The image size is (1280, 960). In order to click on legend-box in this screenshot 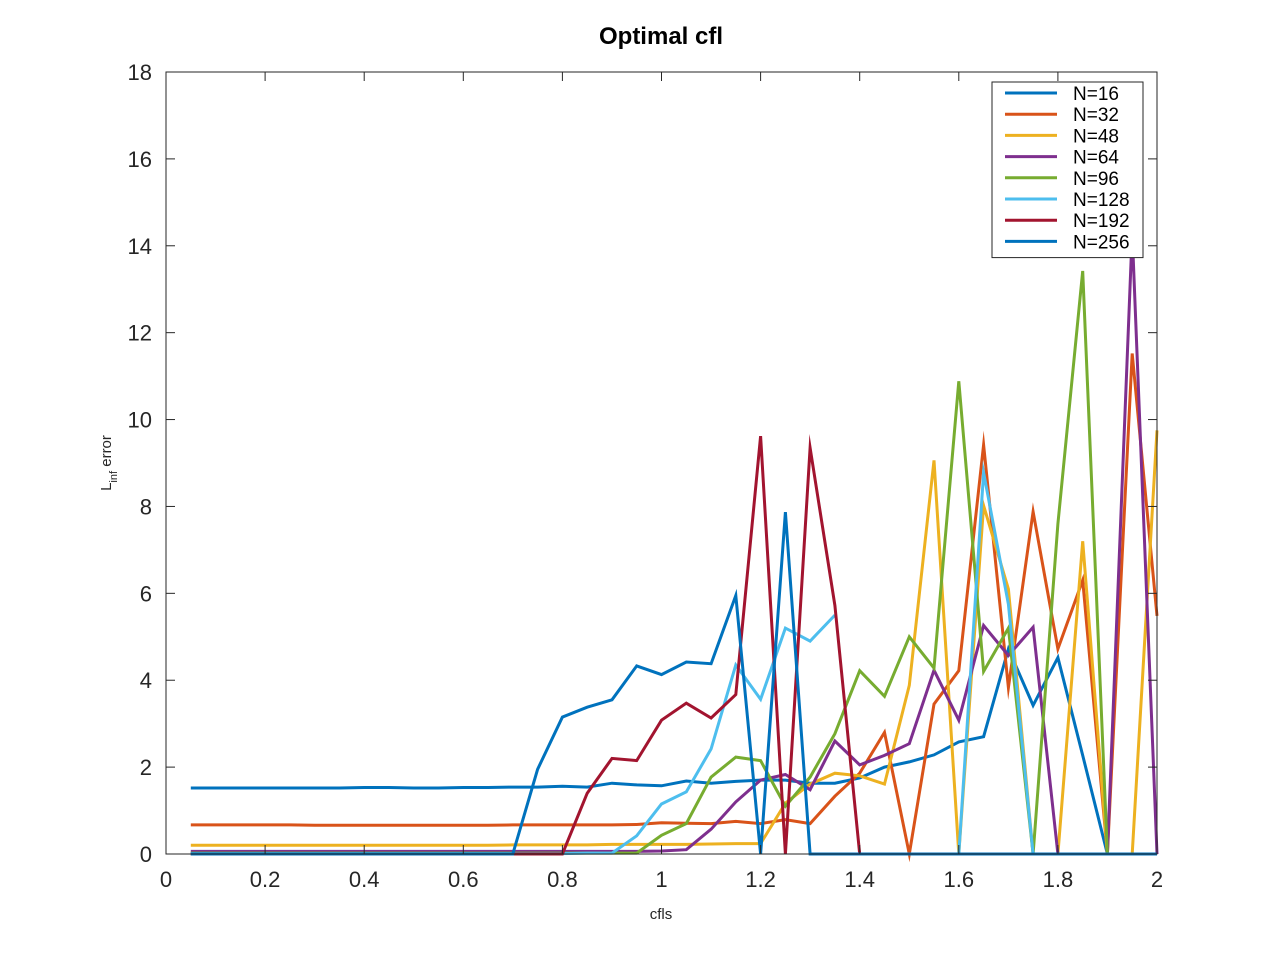, I will do `click(1067, 170)`.